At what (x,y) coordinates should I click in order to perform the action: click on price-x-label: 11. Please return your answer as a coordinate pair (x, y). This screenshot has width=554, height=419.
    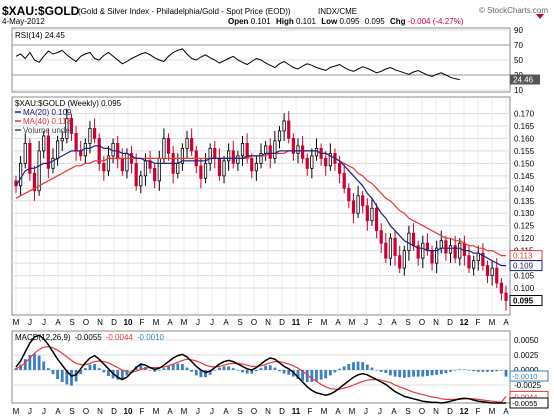
    Looking at the image, I should click on (296, 322).